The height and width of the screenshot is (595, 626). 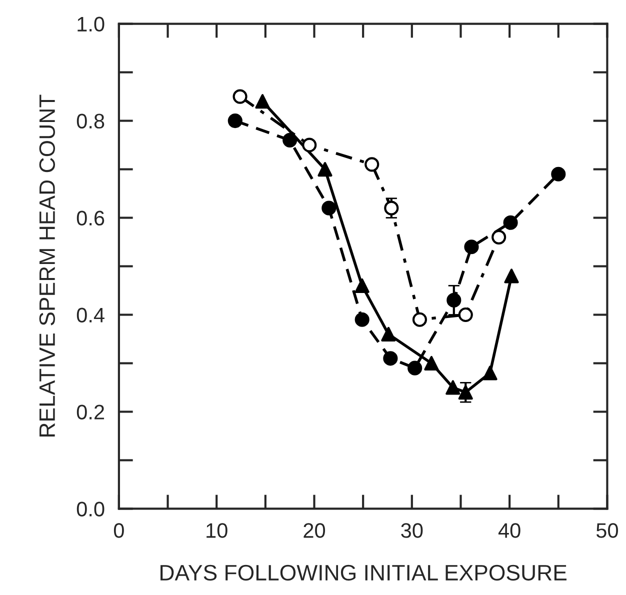 What do you see at coordinates (90, 509) in the screenshot?
I see `y-tick-label: 0.0` at bounding box center [90, 509].